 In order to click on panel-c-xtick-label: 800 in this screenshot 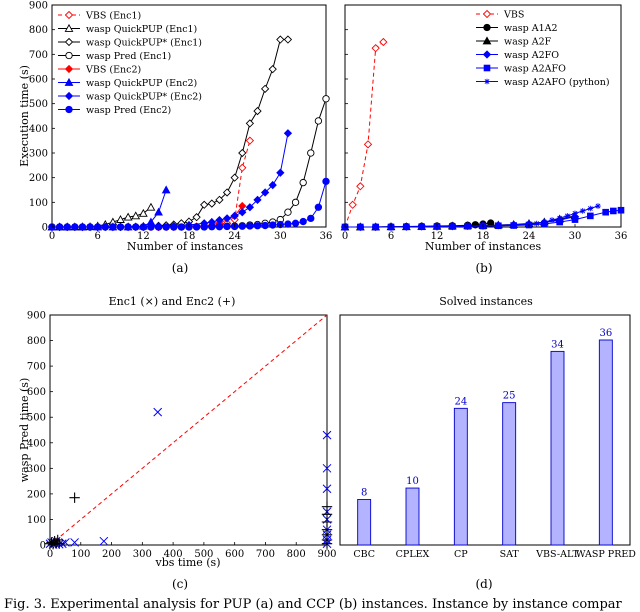, I will do `click(296, 554)`.